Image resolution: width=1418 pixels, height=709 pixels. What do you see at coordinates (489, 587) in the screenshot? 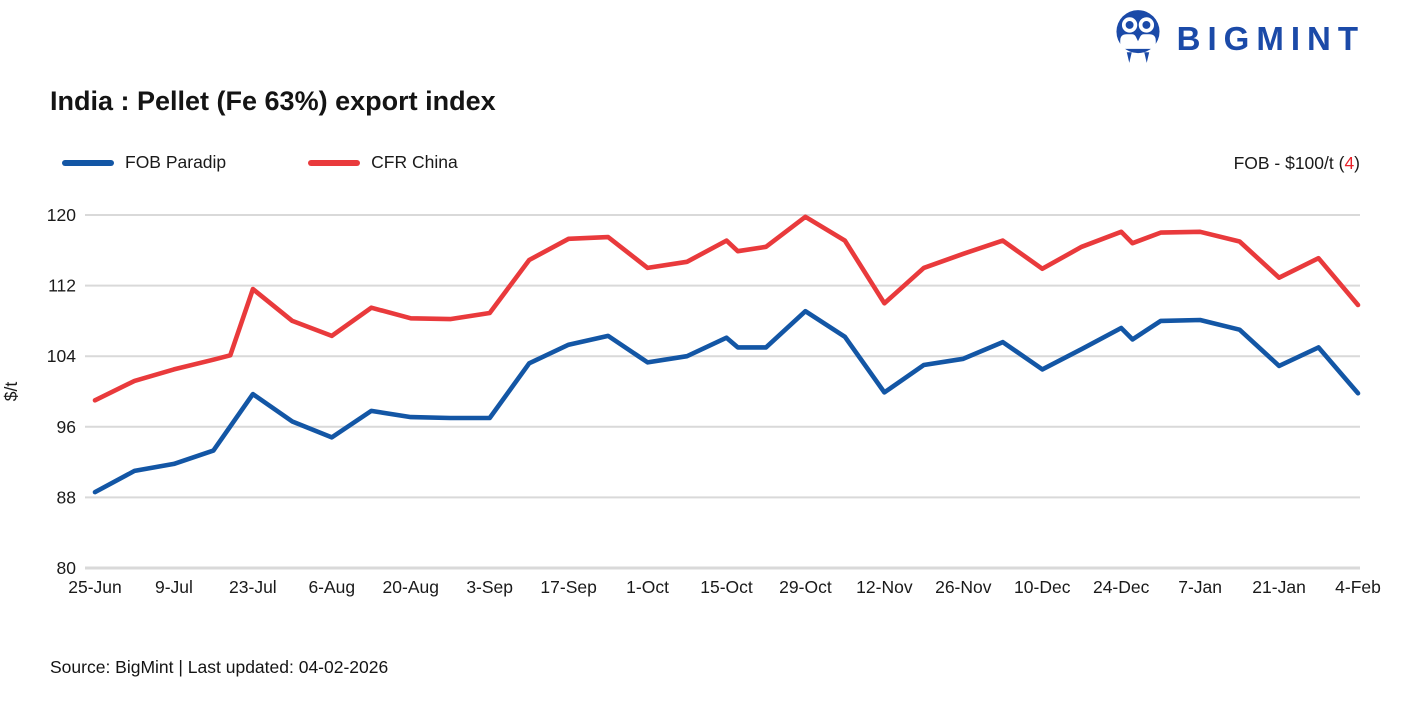
I see `x-tick-label-3-Sep: 3-Sep` at bounding box center [489, 587].